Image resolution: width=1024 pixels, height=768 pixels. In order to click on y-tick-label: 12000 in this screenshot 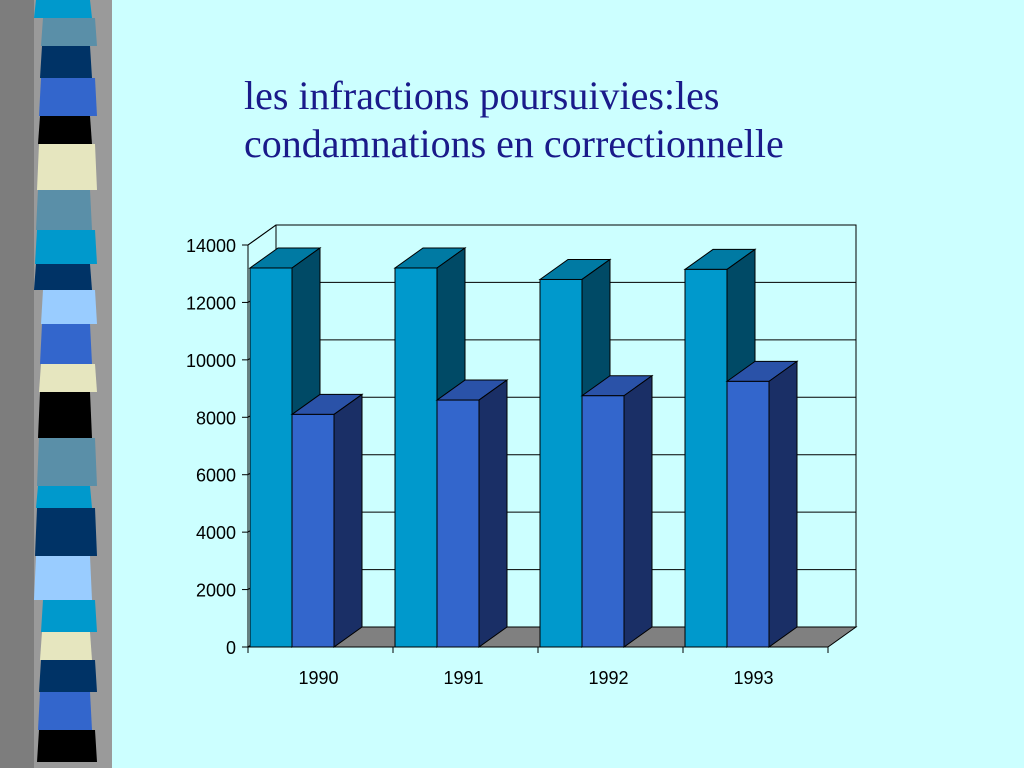, I will do `click(211, 303)`.